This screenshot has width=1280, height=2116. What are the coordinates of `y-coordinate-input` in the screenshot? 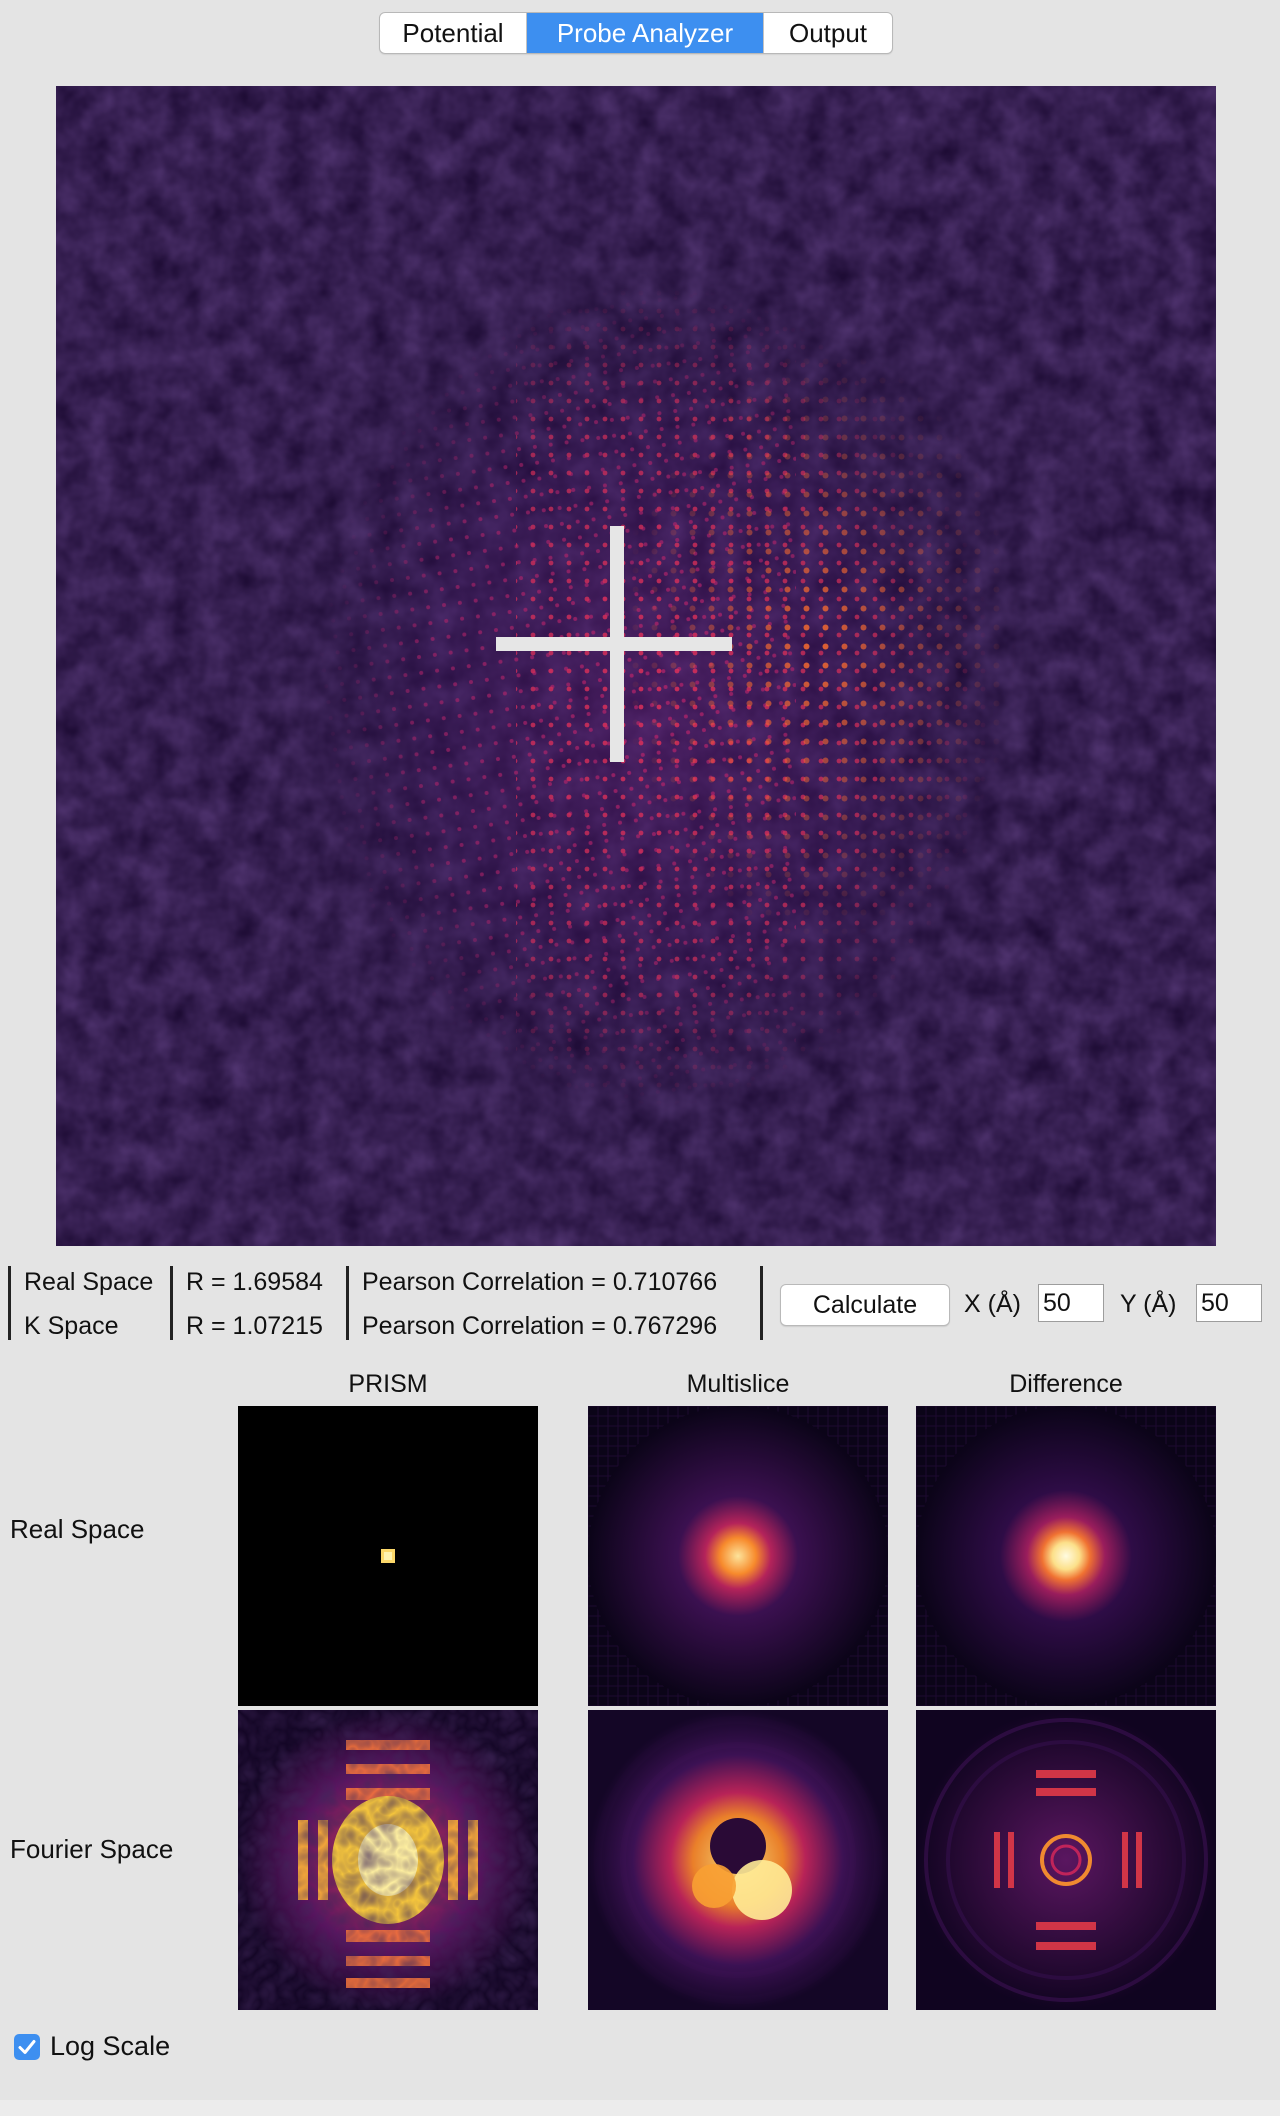 It's located at (1229, 1303).